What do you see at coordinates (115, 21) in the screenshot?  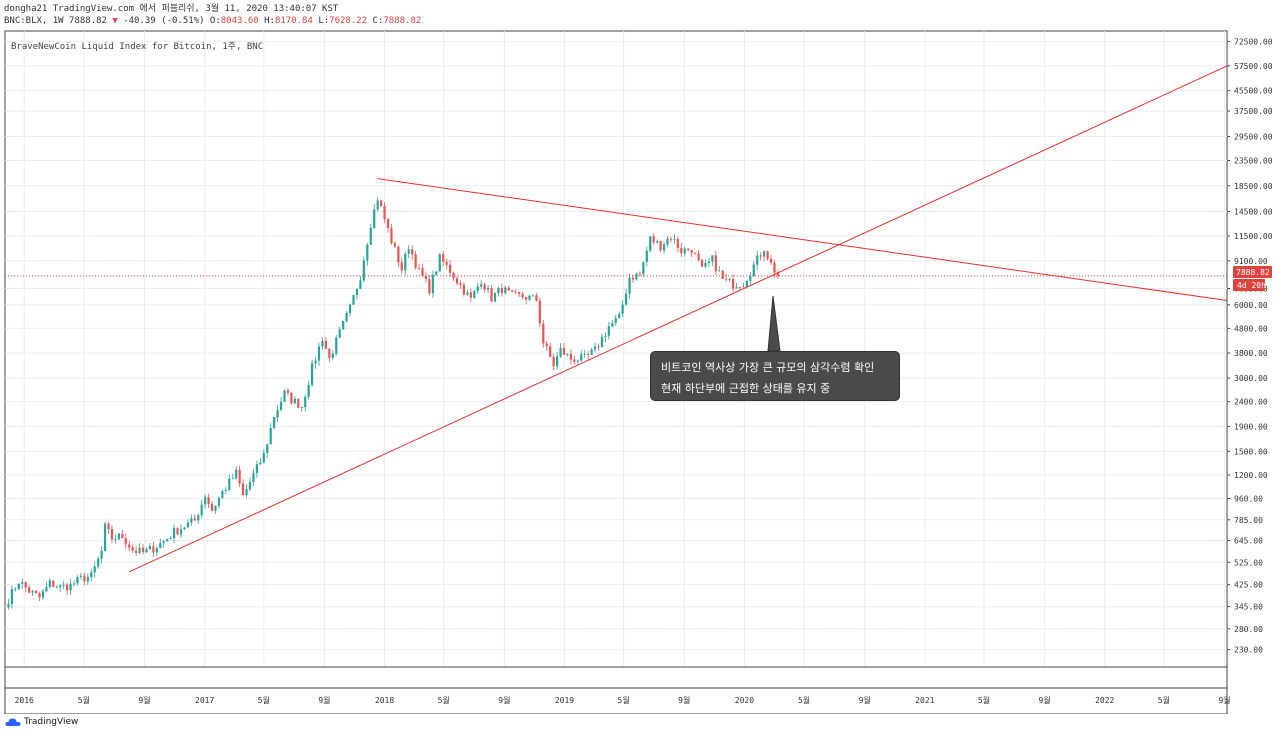 I see `down-arrow-icon: ▼` at bounding box center [115, 21].